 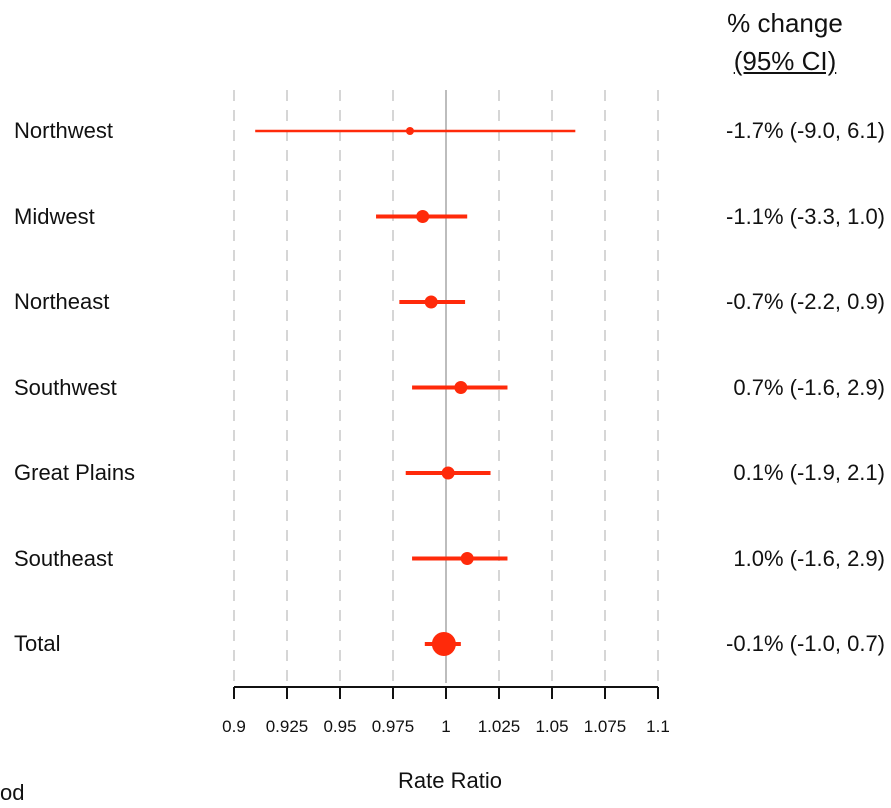 What do you see at coordinates (809, 558) in the screenshot?
I see `ci-text: 1.0% (-1.6, 2.9)` at bounding box center [809, 558].